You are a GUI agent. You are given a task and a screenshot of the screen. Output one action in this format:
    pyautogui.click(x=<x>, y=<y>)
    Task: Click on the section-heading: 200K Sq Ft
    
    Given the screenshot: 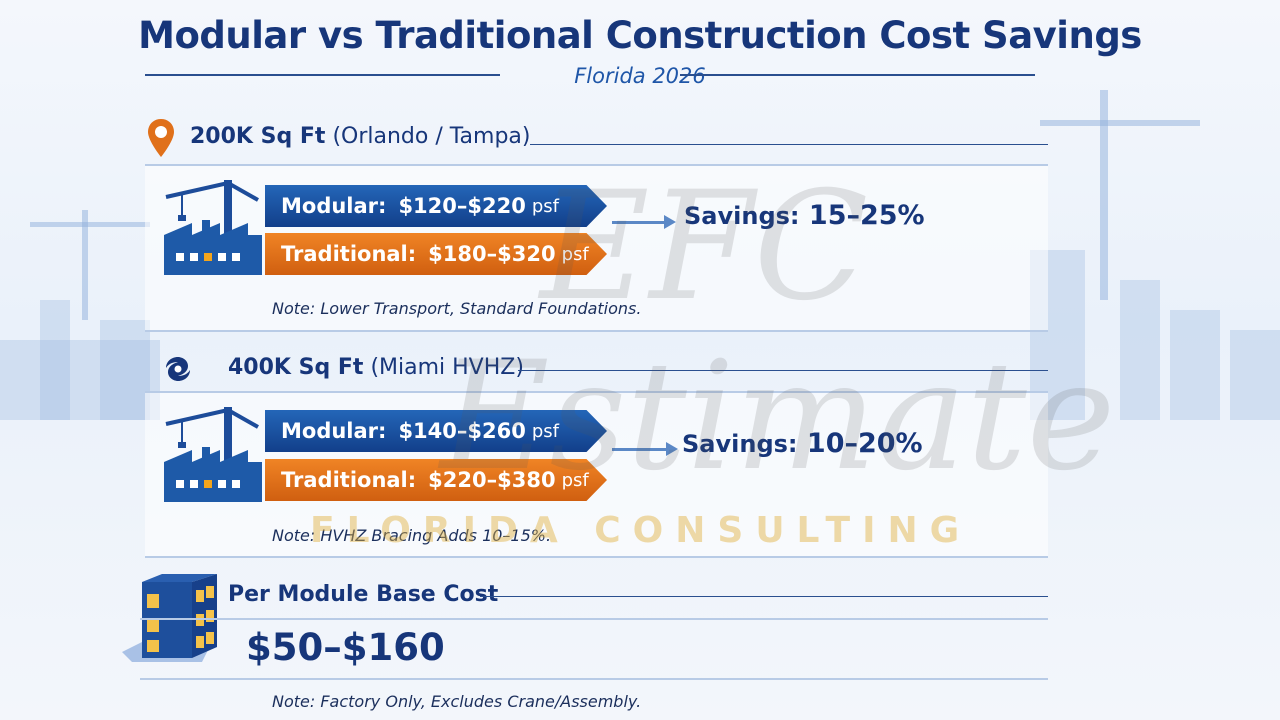 What is the action you would take?
    pyautogui.click(x=258, y=136)
    